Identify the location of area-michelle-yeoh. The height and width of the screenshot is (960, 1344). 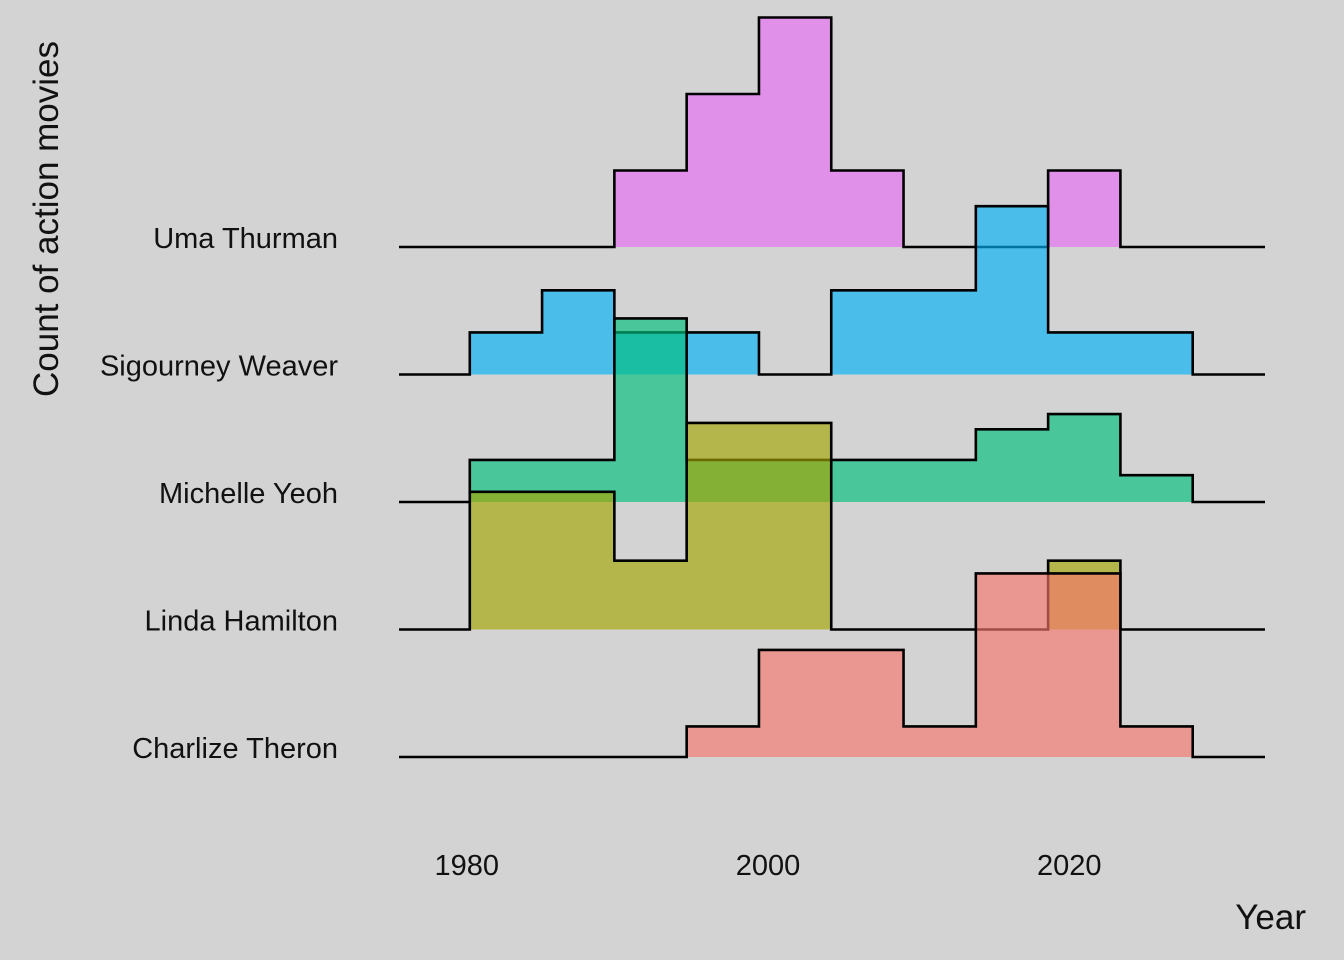
(831, 410).